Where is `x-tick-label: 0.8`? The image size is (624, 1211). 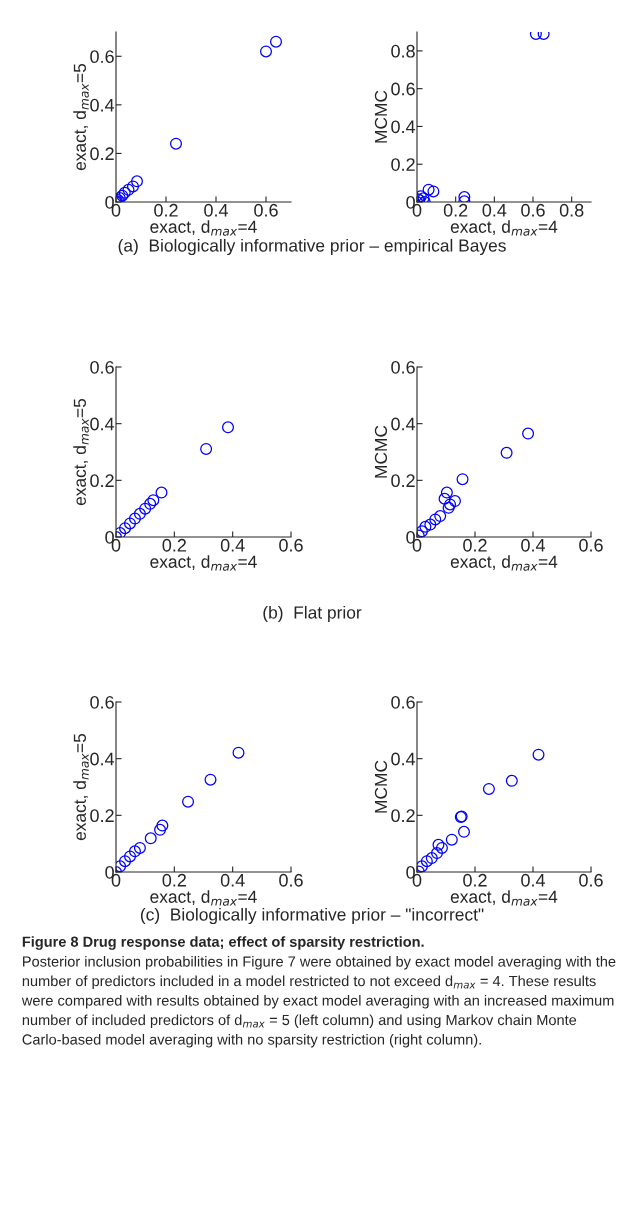
x-tick-label: 0.8 is located at coordinates (571, 210).